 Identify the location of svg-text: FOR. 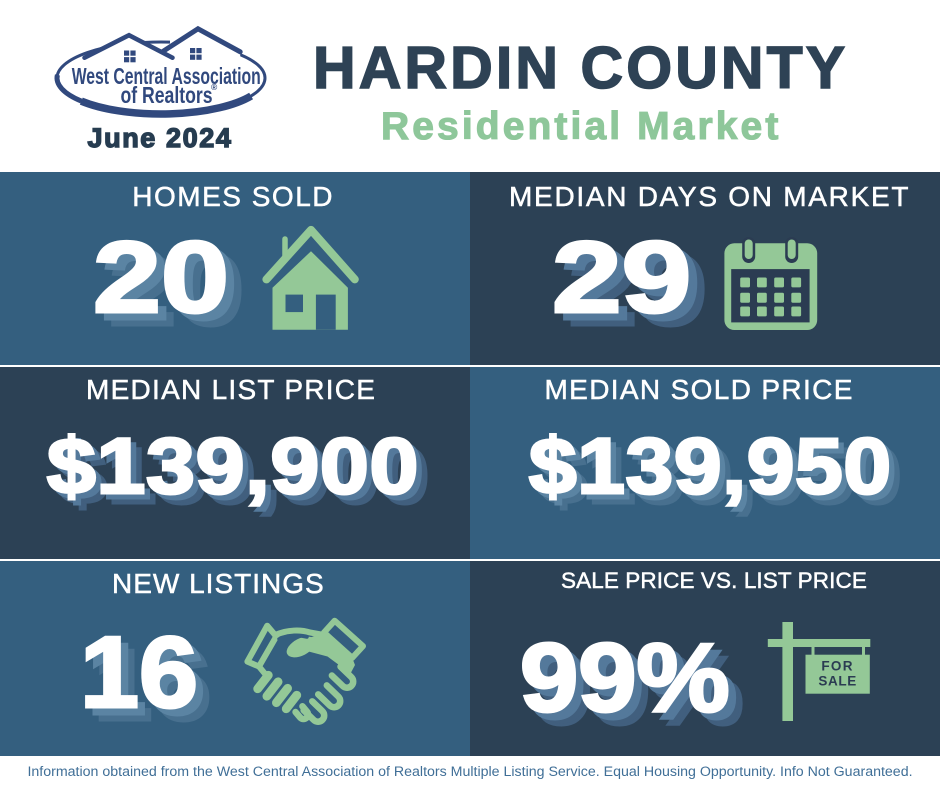
(837, 666).